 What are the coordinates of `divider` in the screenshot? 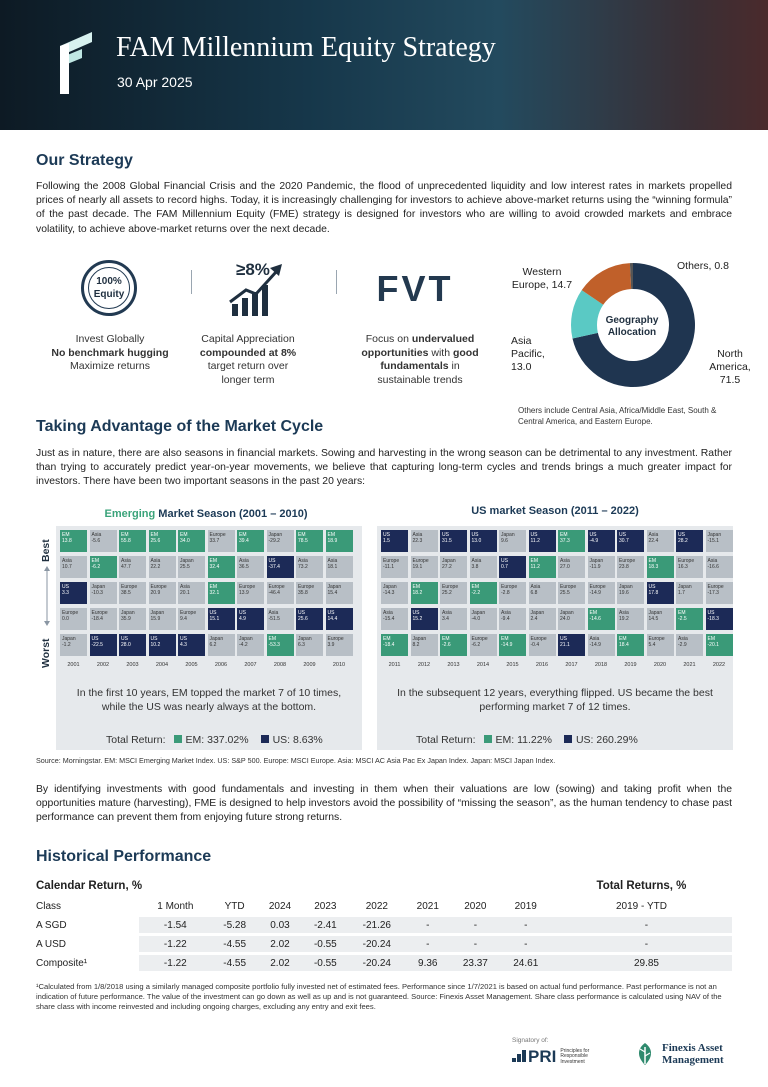 It's located at (191, 282).